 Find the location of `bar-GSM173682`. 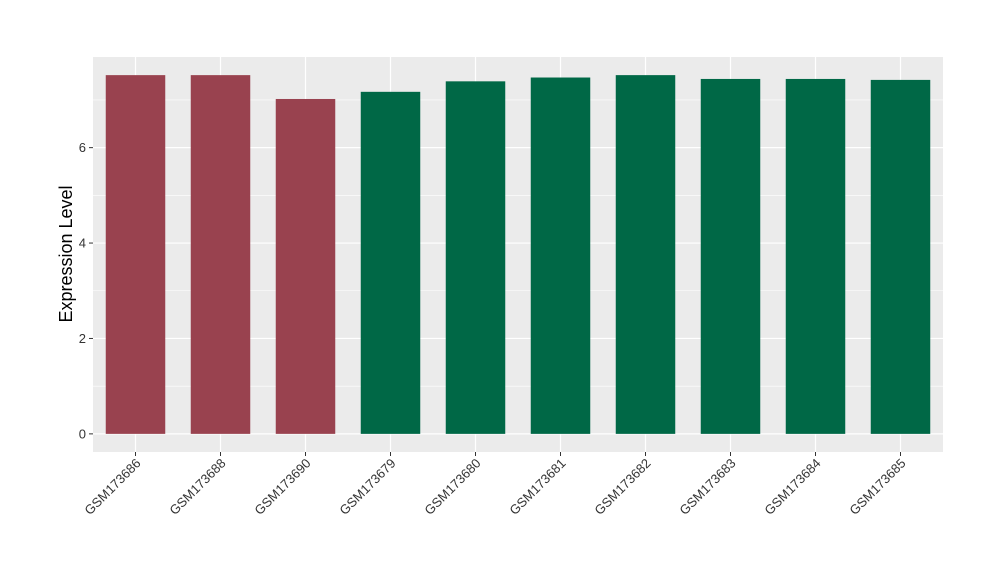

bar-GSM173682 is located at coordinates (645, 254).